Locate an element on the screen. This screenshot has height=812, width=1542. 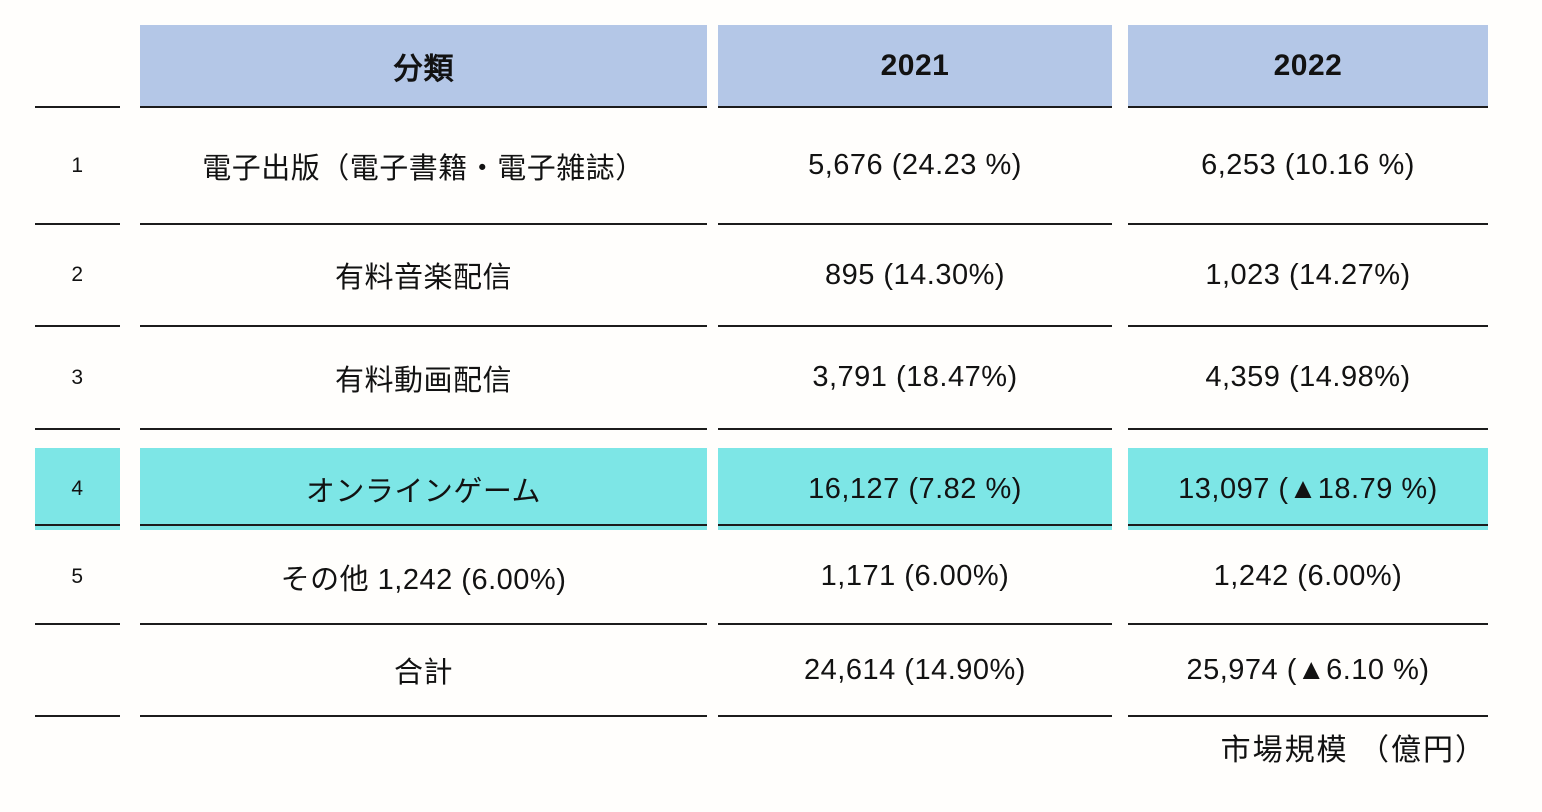
value-2021-cell: 3,791 (18.47%) is located at coordinates (915, 378).